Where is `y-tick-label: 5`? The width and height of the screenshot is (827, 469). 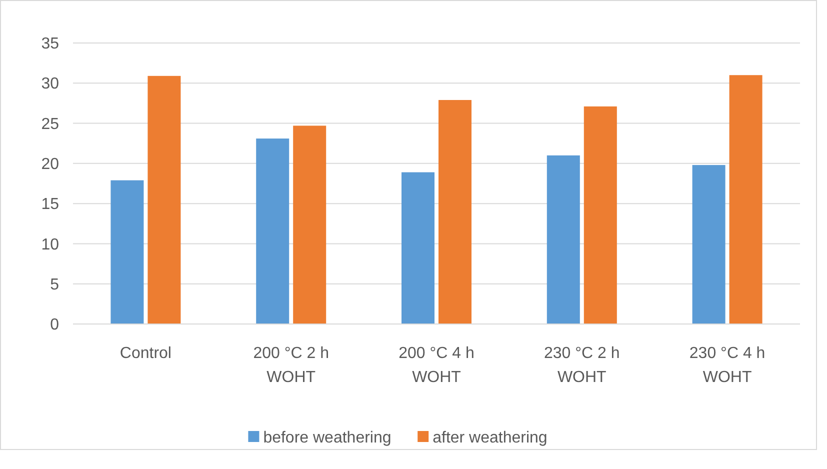
y-tick-label: 5 is located at coordinates (55, 285).